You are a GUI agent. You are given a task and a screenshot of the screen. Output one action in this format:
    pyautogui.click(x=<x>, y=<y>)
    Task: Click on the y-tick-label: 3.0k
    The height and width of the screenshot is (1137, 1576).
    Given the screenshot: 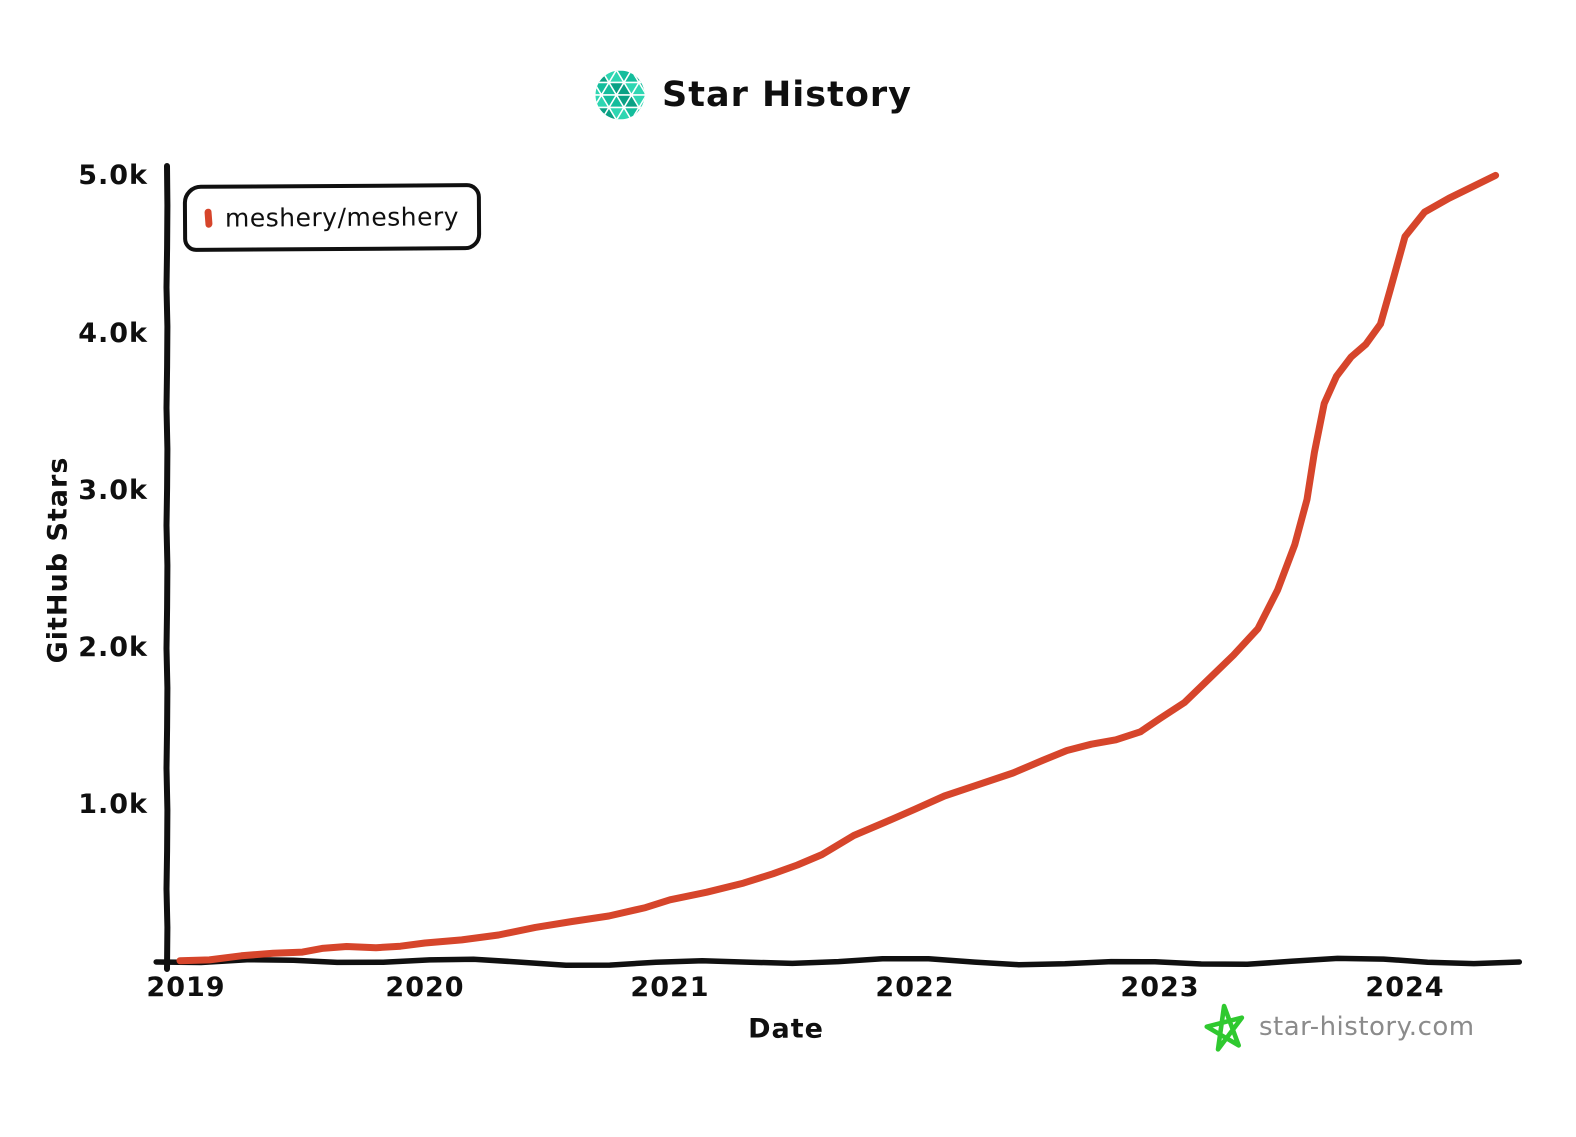 What is the action you would take?
    pyautogui.click(x=113, y=490)
    